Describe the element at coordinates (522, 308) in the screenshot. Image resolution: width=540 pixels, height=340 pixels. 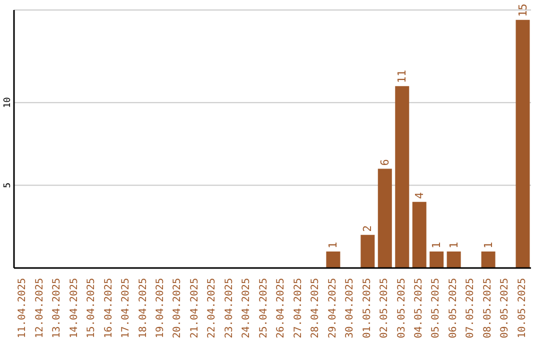
I see `x-tick-label: 10.05.2025` at that location.